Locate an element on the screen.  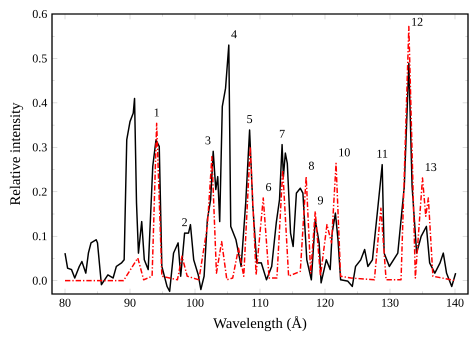
annotation: 12 is located at coordinates (417, 22).